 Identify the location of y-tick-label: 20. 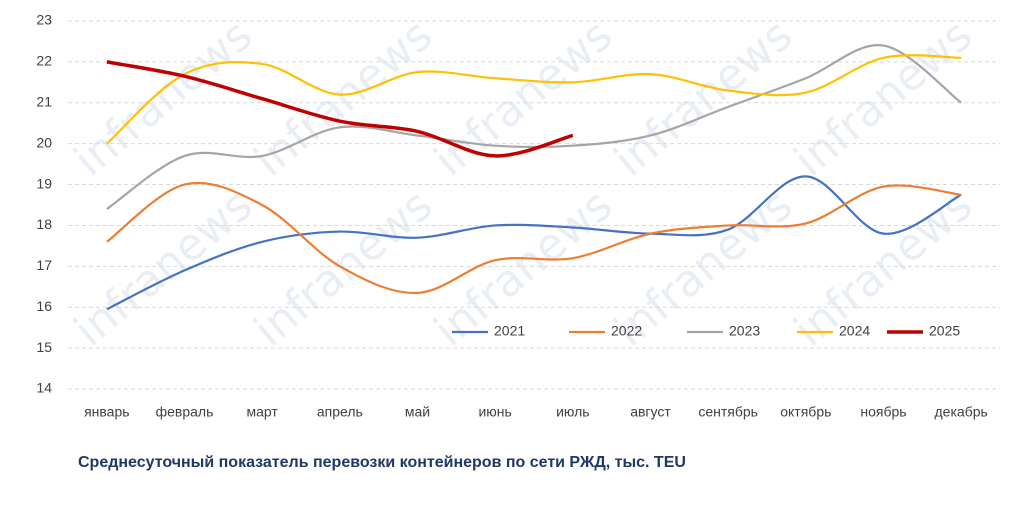
(44, 142).